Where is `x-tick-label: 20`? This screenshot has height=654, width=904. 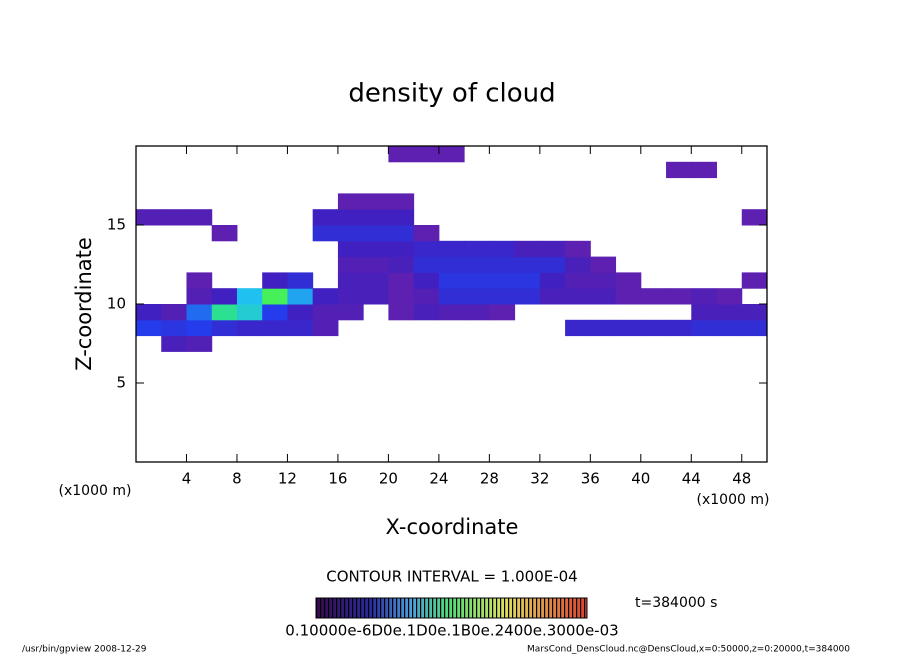 x-tick-label: 20 is located at coordinates (388, 479).